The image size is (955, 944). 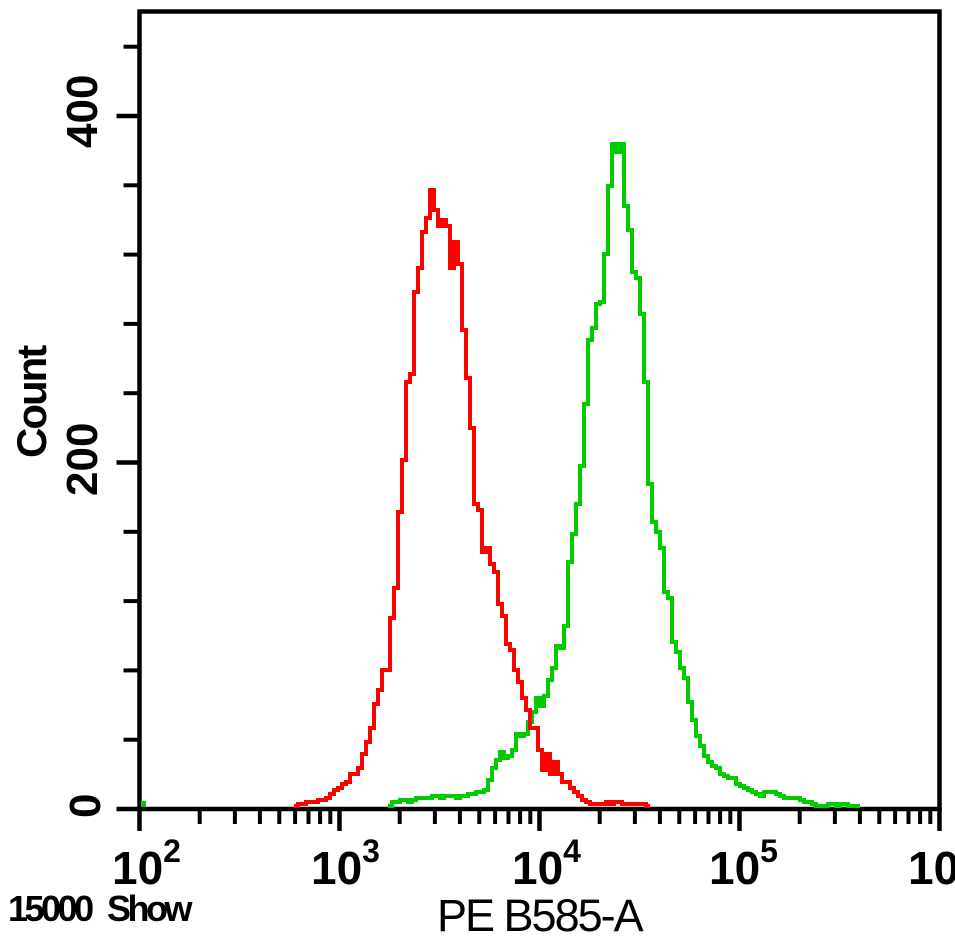 What do you see at coordinates (31, 401) in the screenshot?
I see `svg-text: Count` at bounding box center [31, 401].